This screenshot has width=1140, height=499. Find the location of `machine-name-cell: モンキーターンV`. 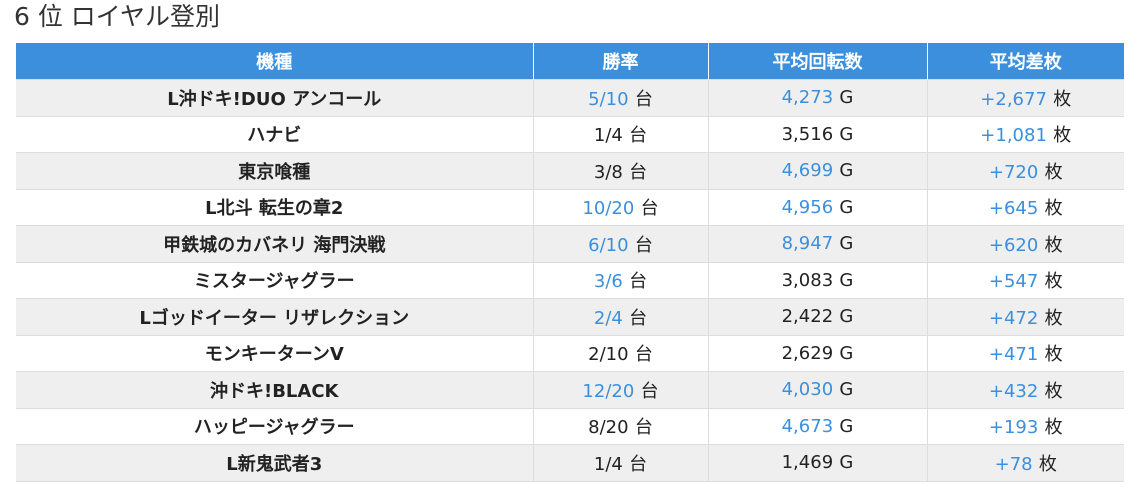

machine-name-cell: モンキーターンV is located at coordinates (274, 353).